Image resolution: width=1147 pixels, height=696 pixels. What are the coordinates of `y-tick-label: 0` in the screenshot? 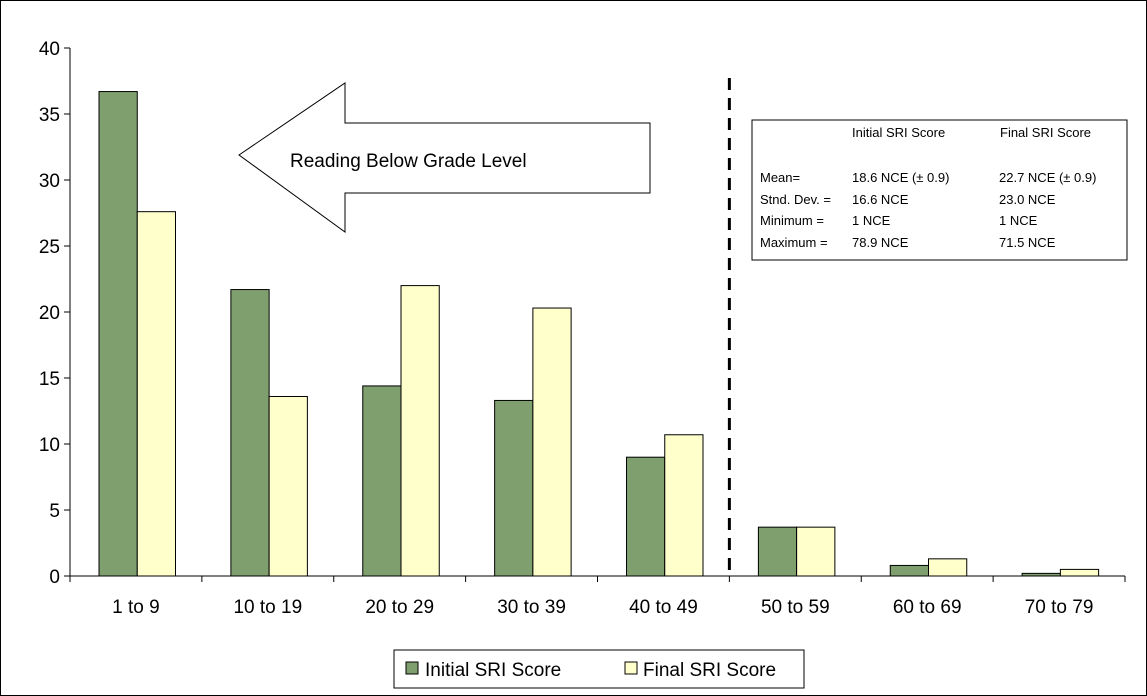 It's located at (54, 577).